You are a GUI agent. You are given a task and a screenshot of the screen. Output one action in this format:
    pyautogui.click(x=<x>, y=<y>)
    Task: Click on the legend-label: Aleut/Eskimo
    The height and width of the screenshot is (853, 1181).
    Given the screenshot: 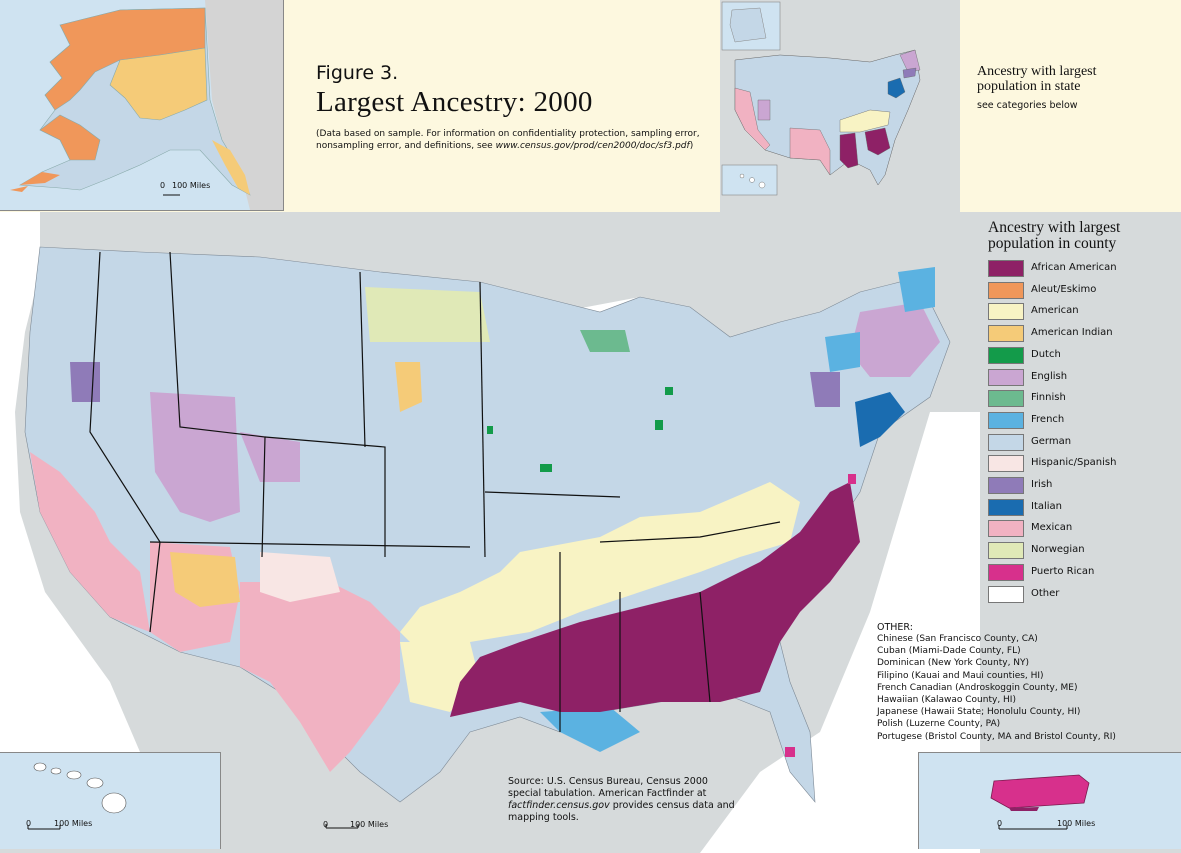 What is the action you would take?
    pyautogui.click(x=1064, y=289)
    